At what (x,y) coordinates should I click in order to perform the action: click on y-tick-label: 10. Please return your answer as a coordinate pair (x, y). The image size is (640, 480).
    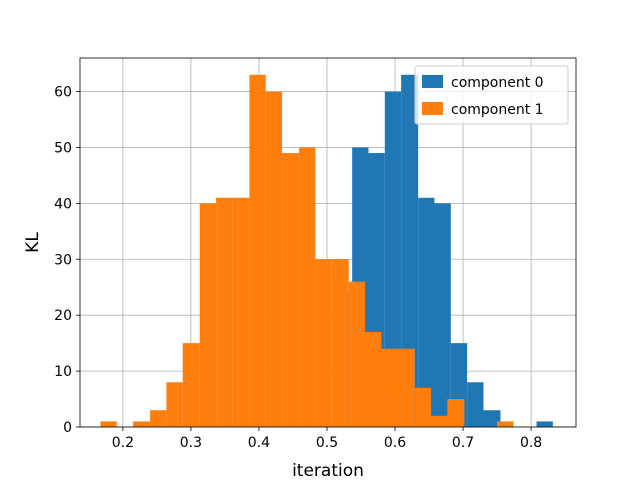
    Looking at the image, I should click on (63, 372).